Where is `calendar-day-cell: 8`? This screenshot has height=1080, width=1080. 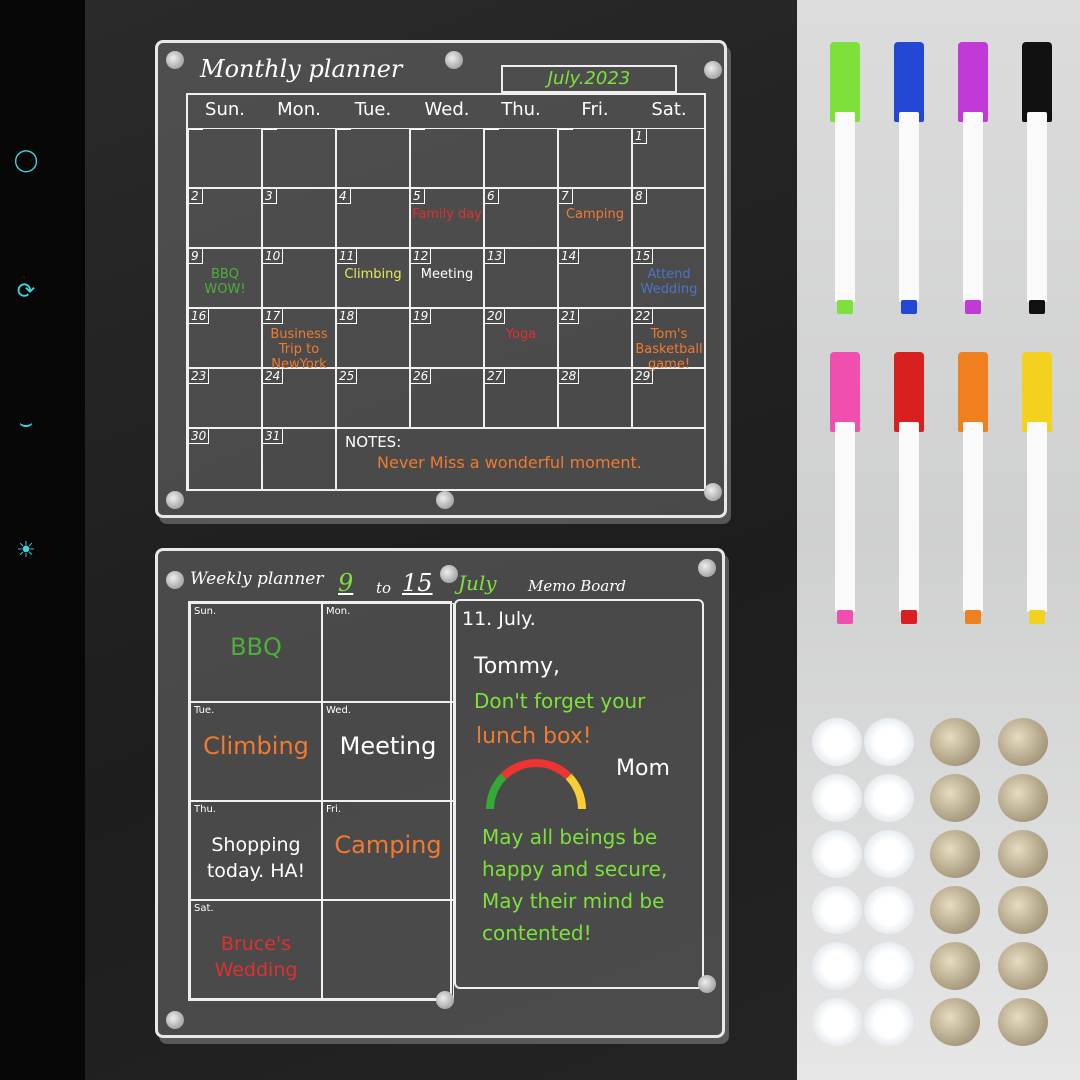 calendar-day-cell: 8 is located at coordinates (669, 218).